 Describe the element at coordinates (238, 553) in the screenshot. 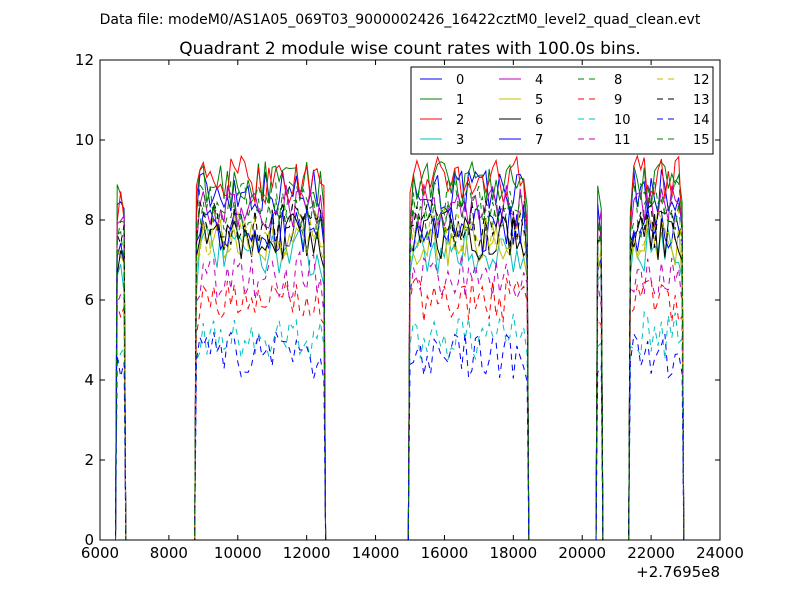

I see `x-tick-label: 10000` at that location.